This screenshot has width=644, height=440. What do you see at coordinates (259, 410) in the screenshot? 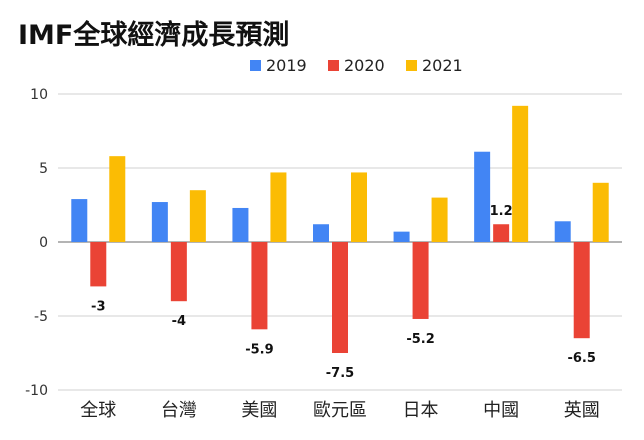
I see `x-tick-label: 美國` at bounding box center [259, 410].